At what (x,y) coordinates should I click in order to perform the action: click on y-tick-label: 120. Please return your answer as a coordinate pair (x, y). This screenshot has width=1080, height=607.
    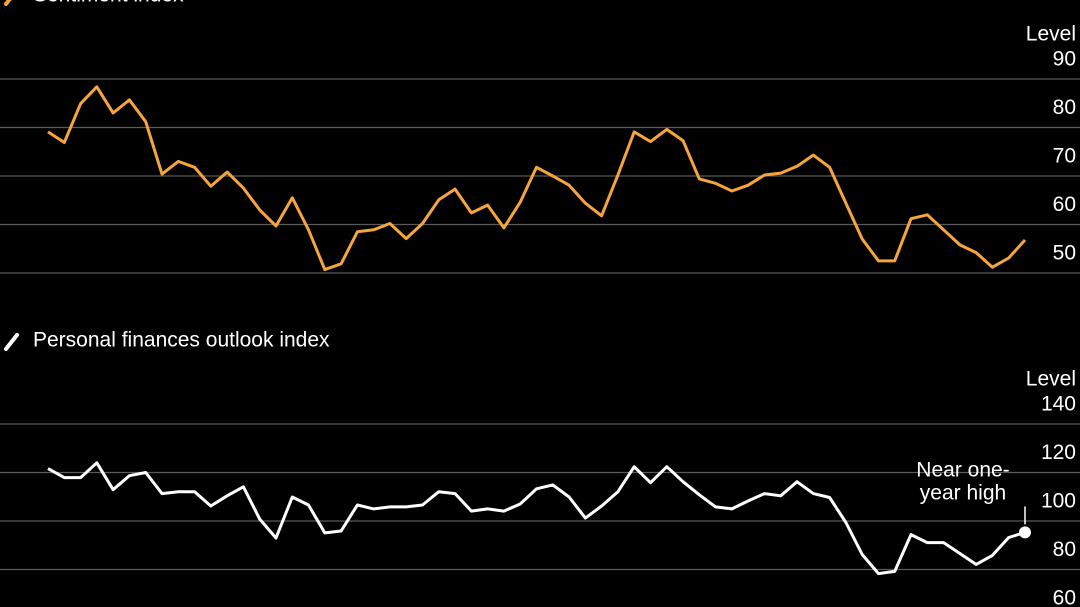
    Looking at the image, I should click on (1058, 452).